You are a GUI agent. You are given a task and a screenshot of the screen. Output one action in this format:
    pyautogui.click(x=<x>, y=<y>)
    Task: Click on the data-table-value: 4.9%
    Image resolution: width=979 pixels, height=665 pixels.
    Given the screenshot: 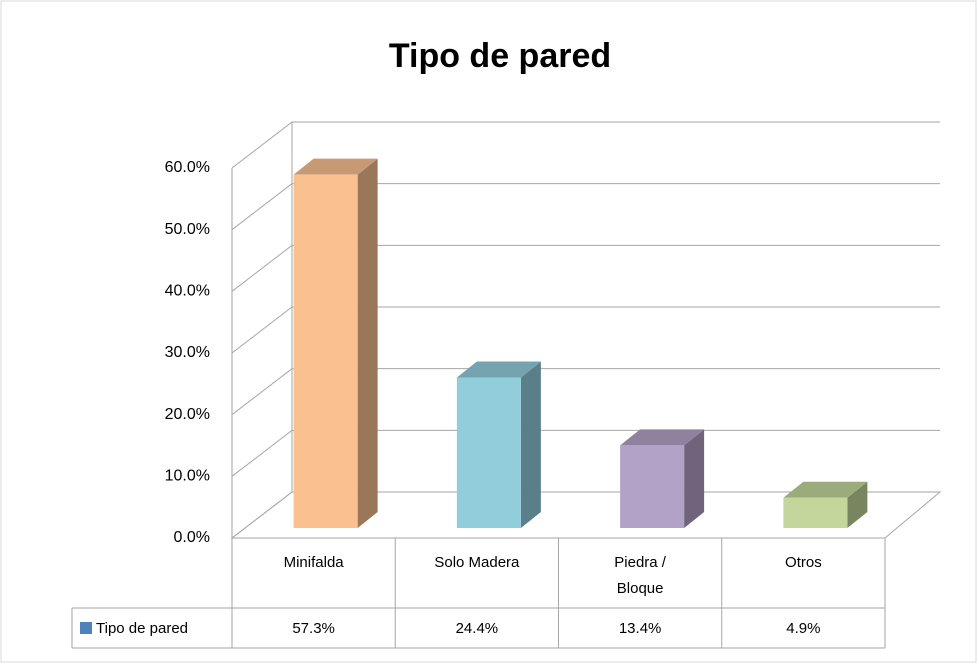 What is the action you would take?
    pyautogui.click(x=803, y=628)
    